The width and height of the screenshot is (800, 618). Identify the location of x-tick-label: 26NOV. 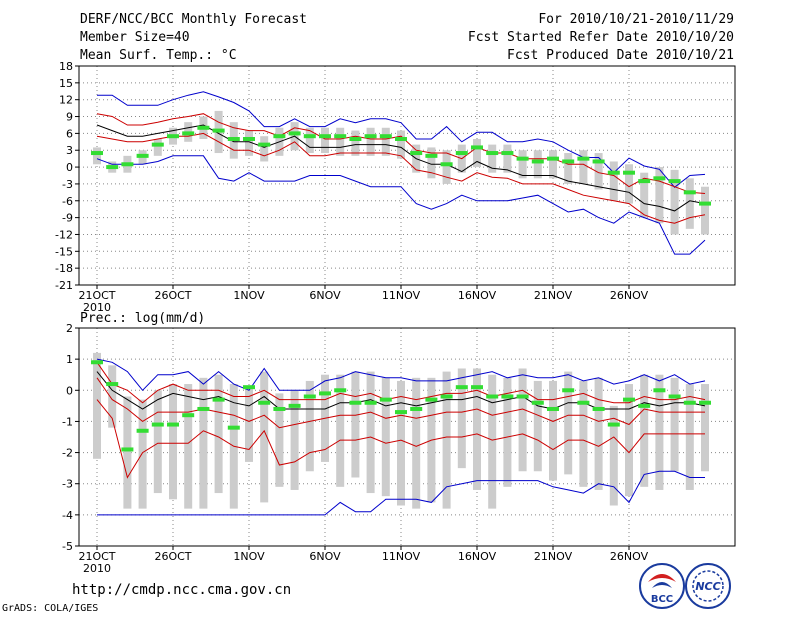
(629, 295).